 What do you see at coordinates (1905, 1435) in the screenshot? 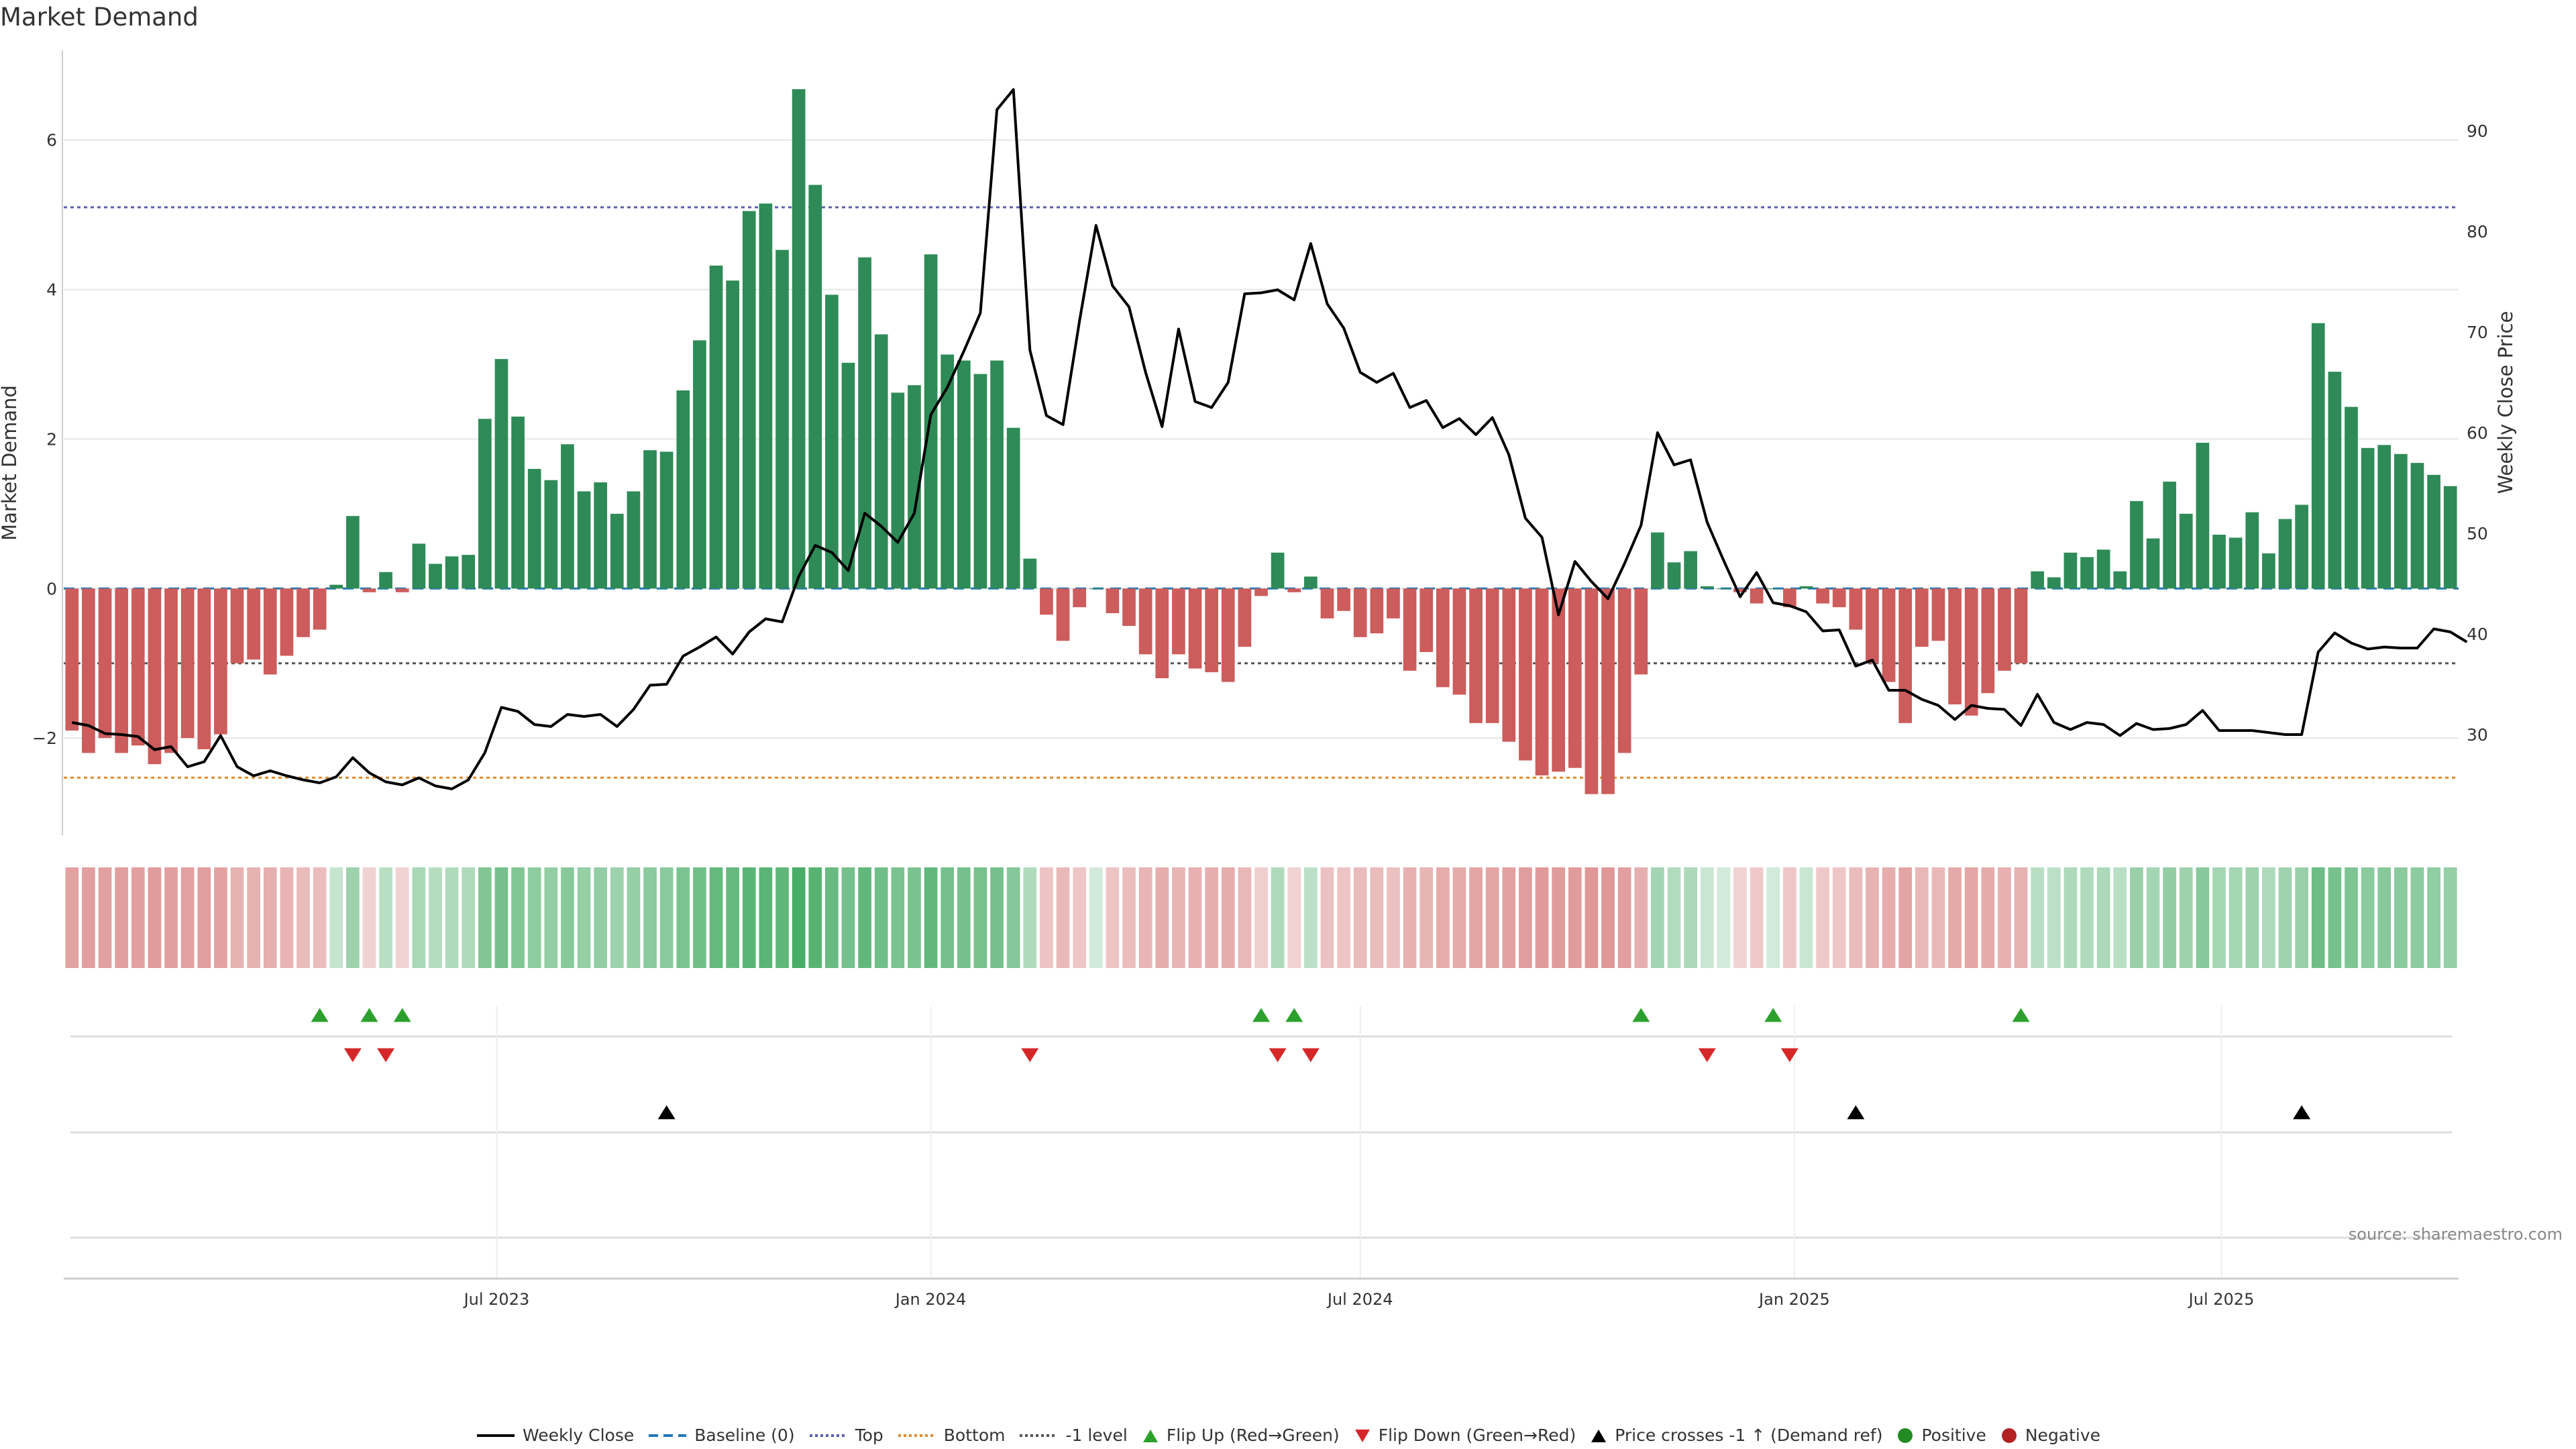
I see `circle-icon` at bounding box center [1905, 1435].